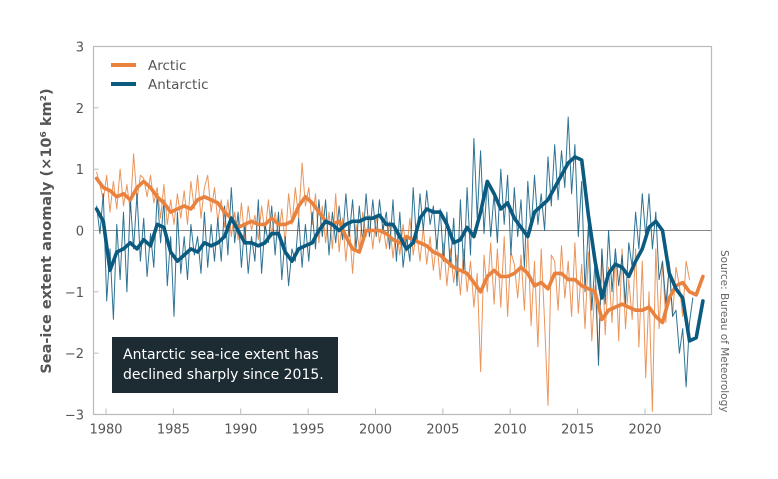  I want to click on y-tick-label: 3, so click(80, 48).